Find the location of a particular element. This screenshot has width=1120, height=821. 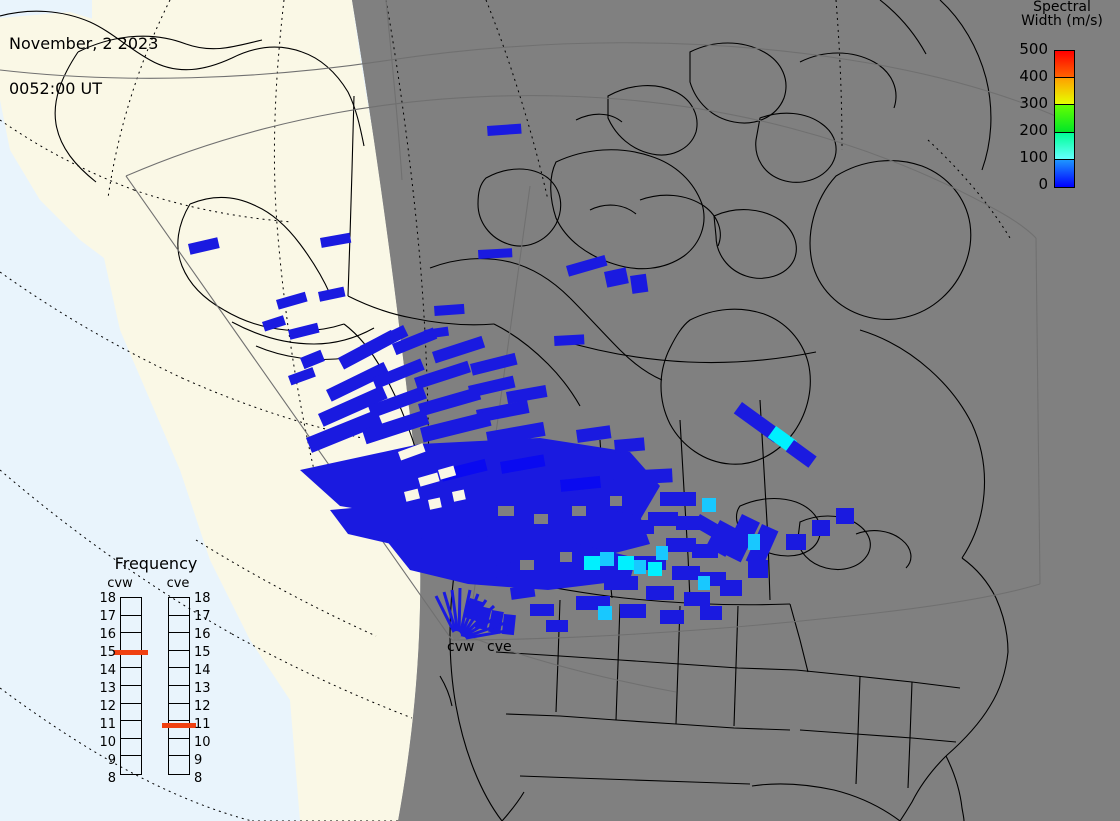

colorbar-tick-labels: 500 400 300 200 100 0 is located at coordinates (1025, 118).